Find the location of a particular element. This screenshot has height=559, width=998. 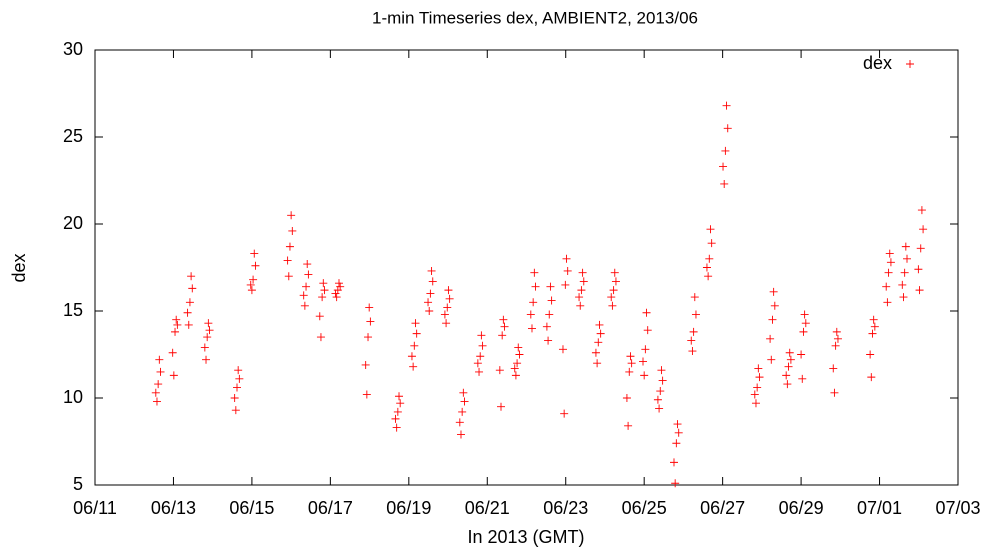

x-tick-label: 06/15 is located at coordinates (251, 508).